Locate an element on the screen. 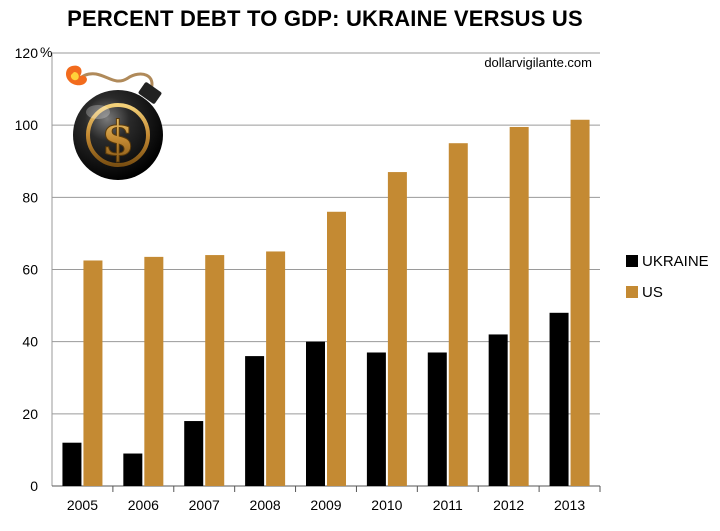  bar-ukraine-2006 is located at coordinates (133, 469).